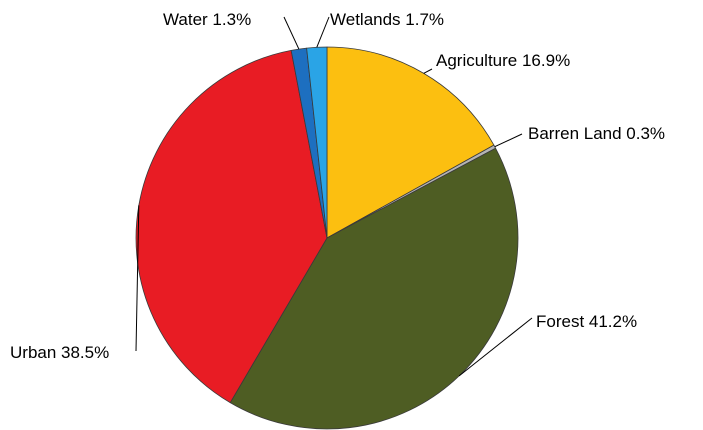 This screenshot has width=703, height=430. I want to click on leader-line-forest, so click(495, 347).